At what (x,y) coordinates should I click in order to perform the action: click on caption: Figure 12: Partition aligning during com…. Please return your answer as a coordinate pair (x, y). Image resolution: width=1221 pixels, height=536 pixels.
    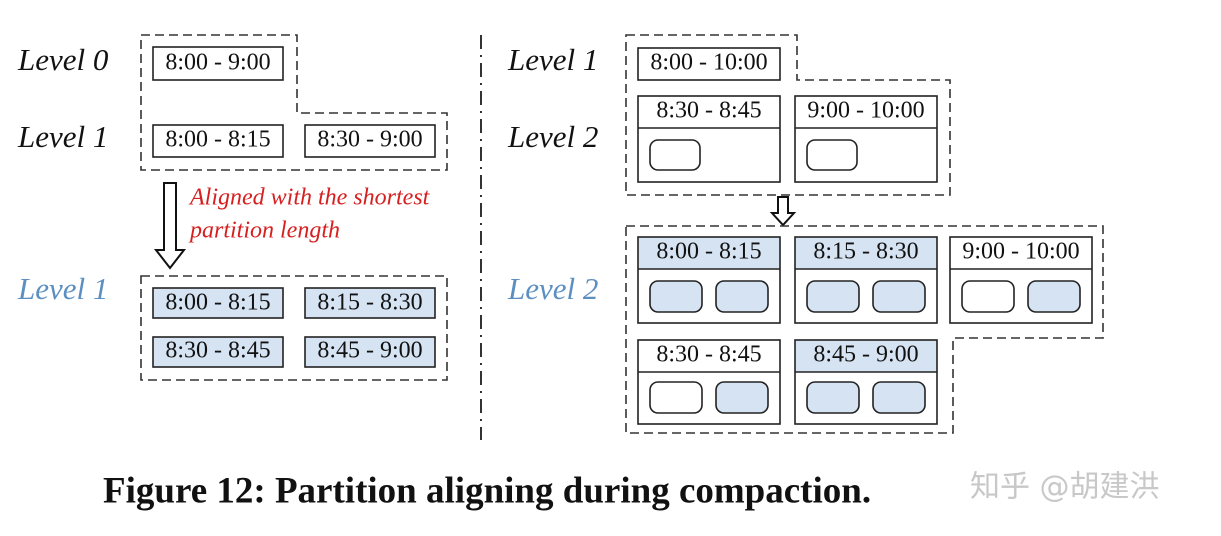
    Looking at the image, I should click on (487, 490).